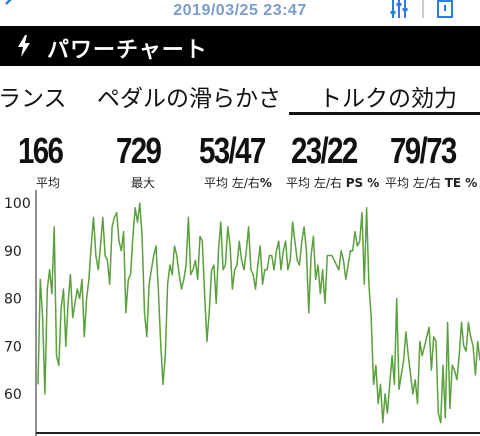  What do you see at coordinates (48, 183) in the screenshot?
I see `stat-average-label: 平均` at bounding box center [48, 183].